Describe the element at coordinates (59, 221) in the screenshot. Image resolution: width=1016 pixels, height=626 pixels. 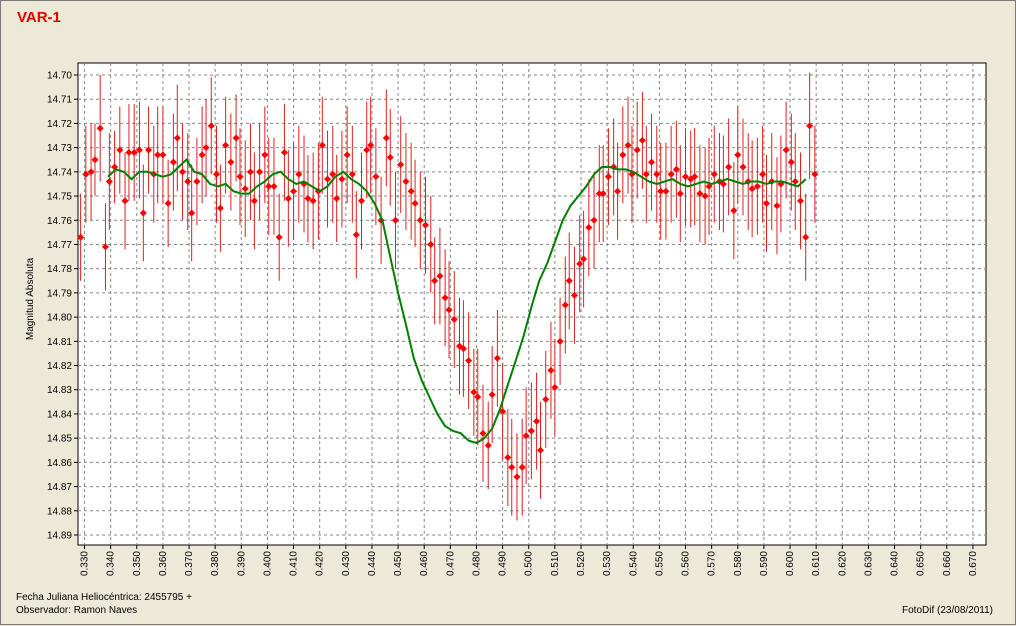
I see `y-tick-label: 14.76` at that location.